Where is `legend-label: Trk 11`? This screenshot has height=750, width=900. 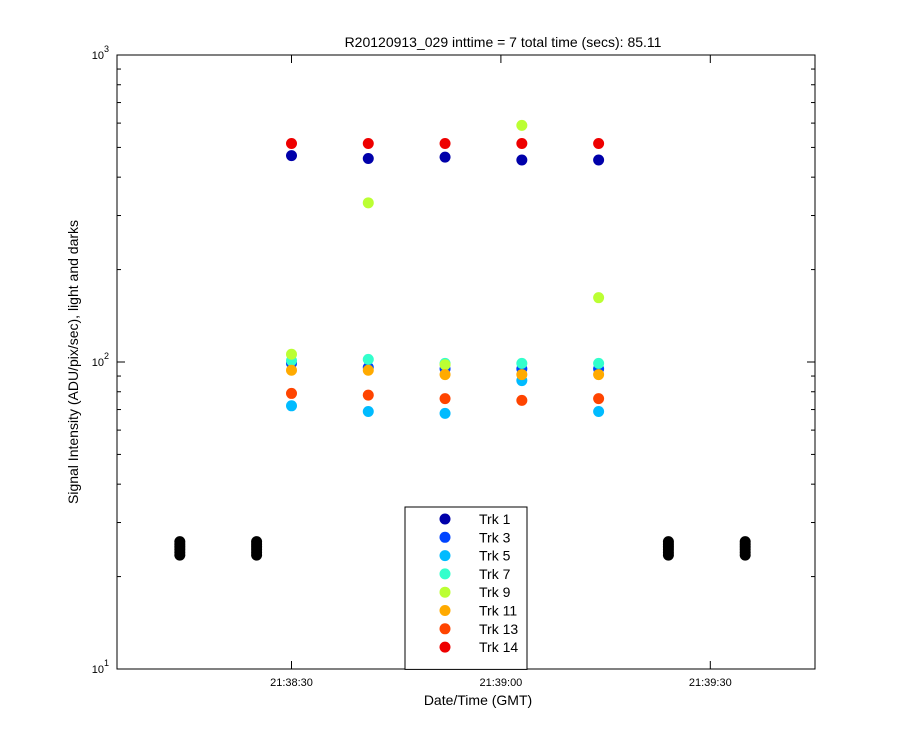
legend-label: Trk 11 is located at coordinates (498, 611).